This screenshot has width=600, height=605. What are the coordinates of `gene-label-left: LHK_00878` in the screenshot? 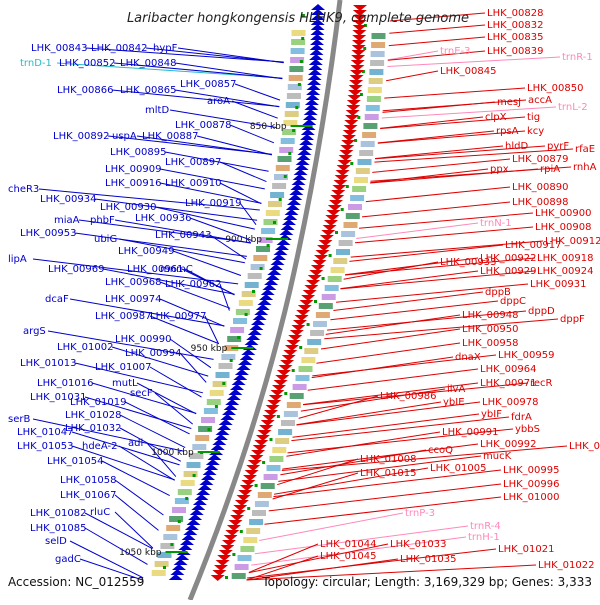 It's located at (203, 125).